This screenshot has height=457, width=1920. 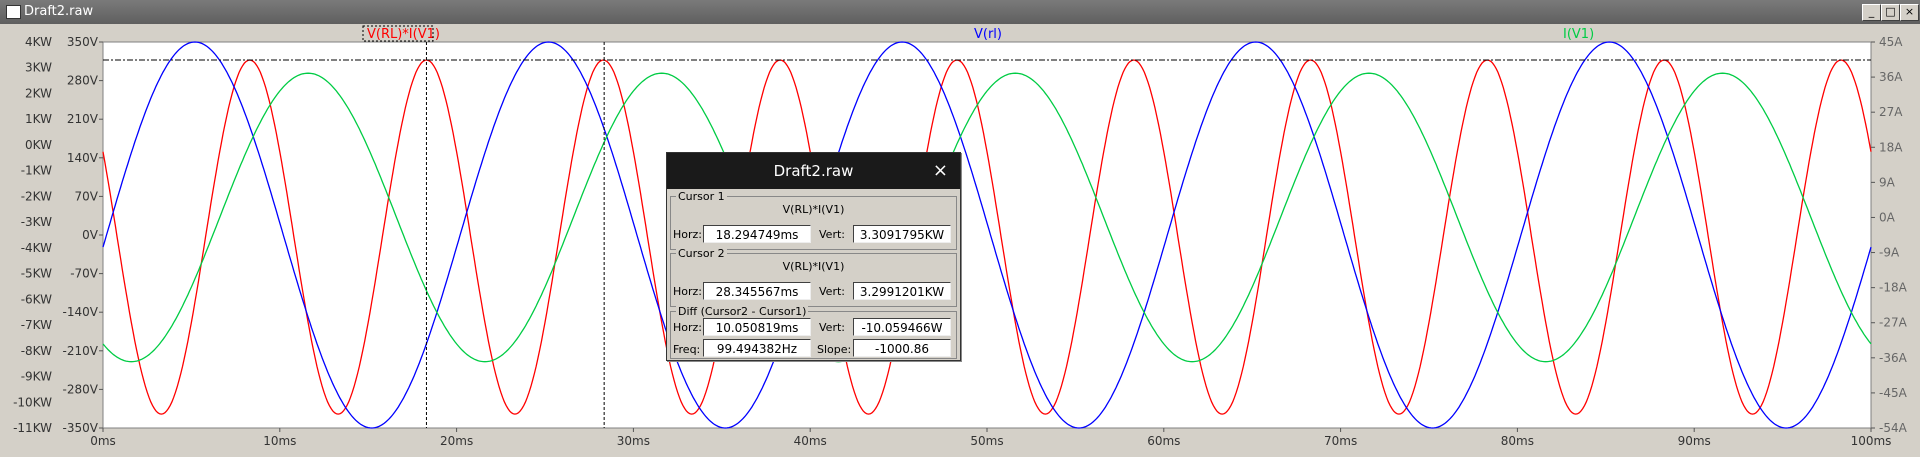 I want to click on power-tick-label: -5KW, so click(x=36, y=274).